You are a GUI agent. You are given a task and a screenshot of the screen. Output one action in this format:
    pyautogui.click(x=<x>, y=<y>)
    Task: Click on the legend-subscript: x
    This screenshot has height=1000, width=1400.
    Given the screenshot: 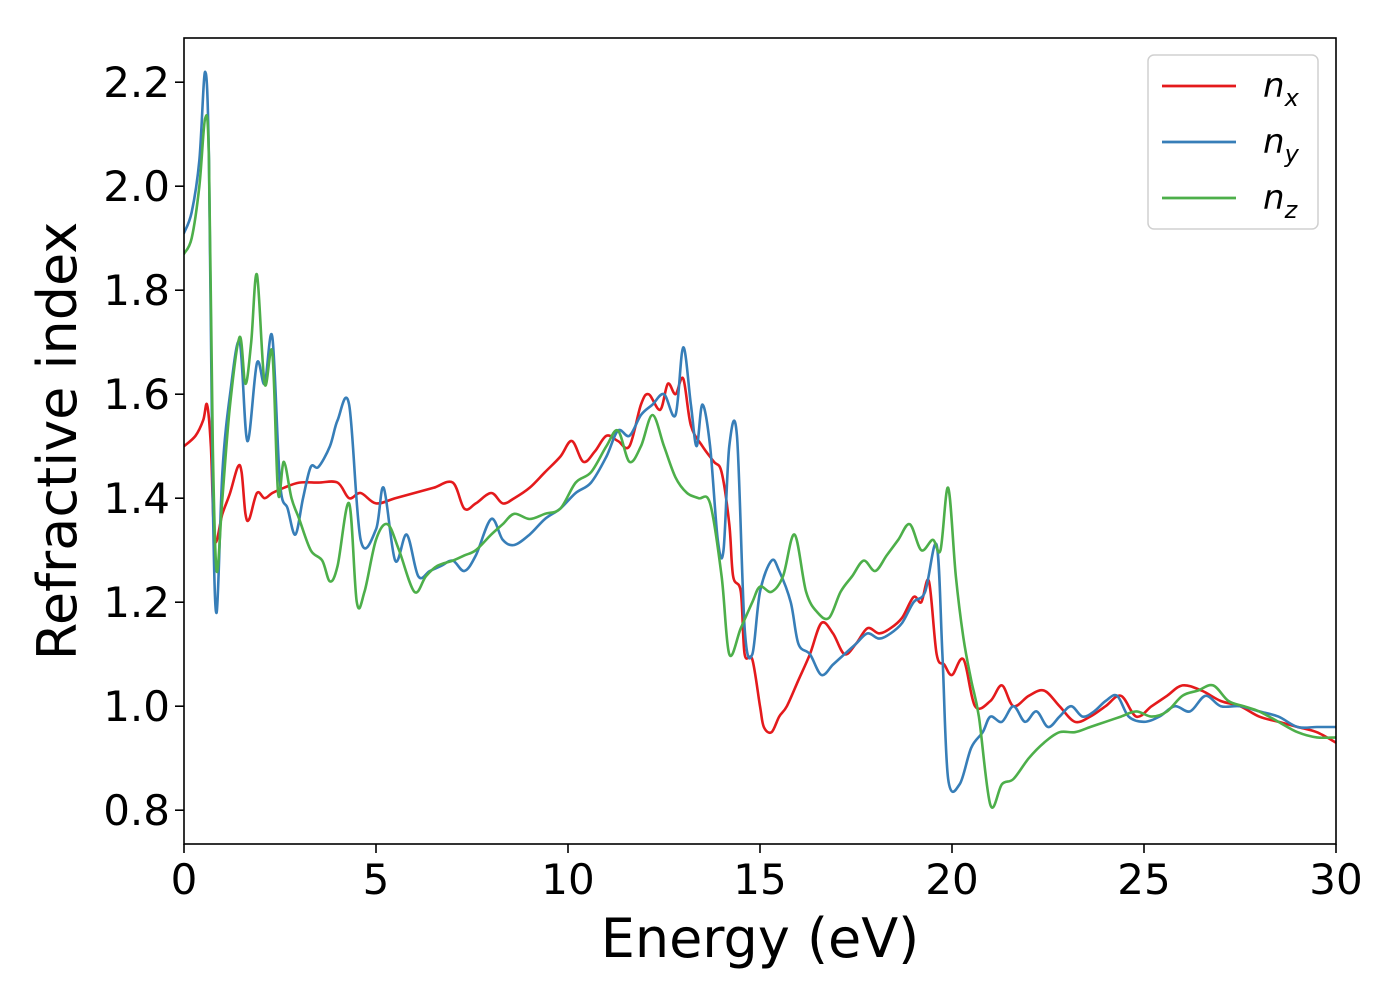 What is the action you would take?
    pyautogui.click(x=1292, y=98)
    